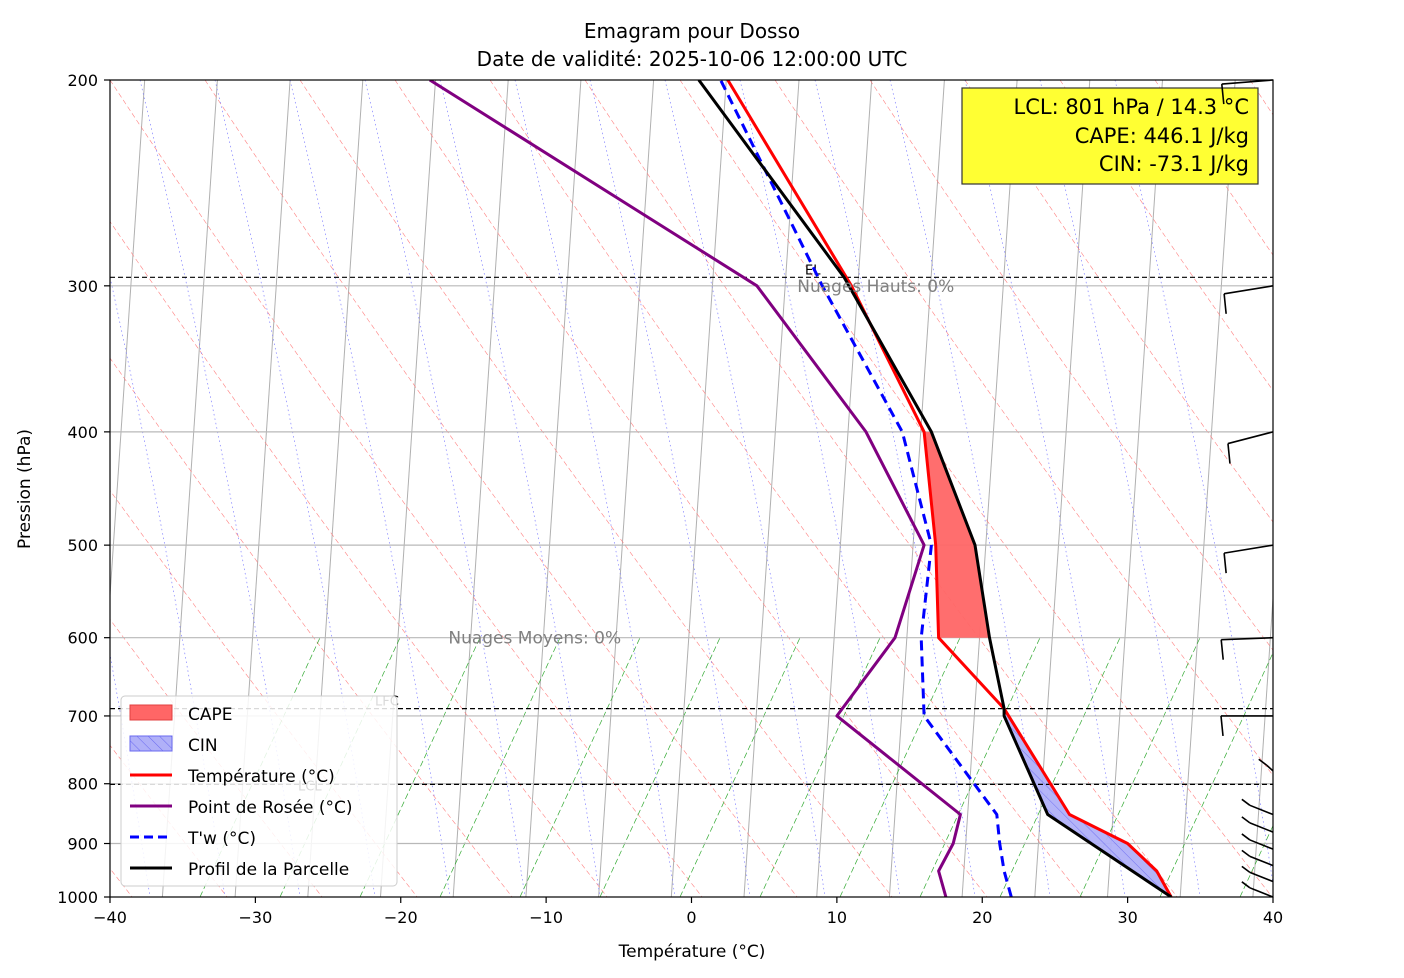 The height and width of the screenshot is (978, 1404). I want to click on x-tick-label: 10, so click(837, 917).